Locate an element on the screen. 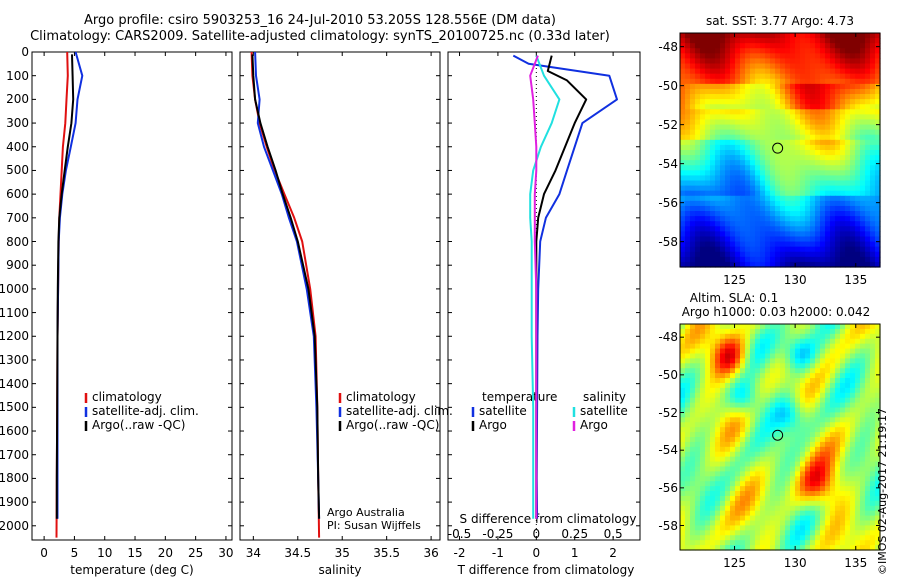 This screenshot has height=580, width=900. sal-legend-entry: satellite-adj. clim. is located at coordinates (399, 411).